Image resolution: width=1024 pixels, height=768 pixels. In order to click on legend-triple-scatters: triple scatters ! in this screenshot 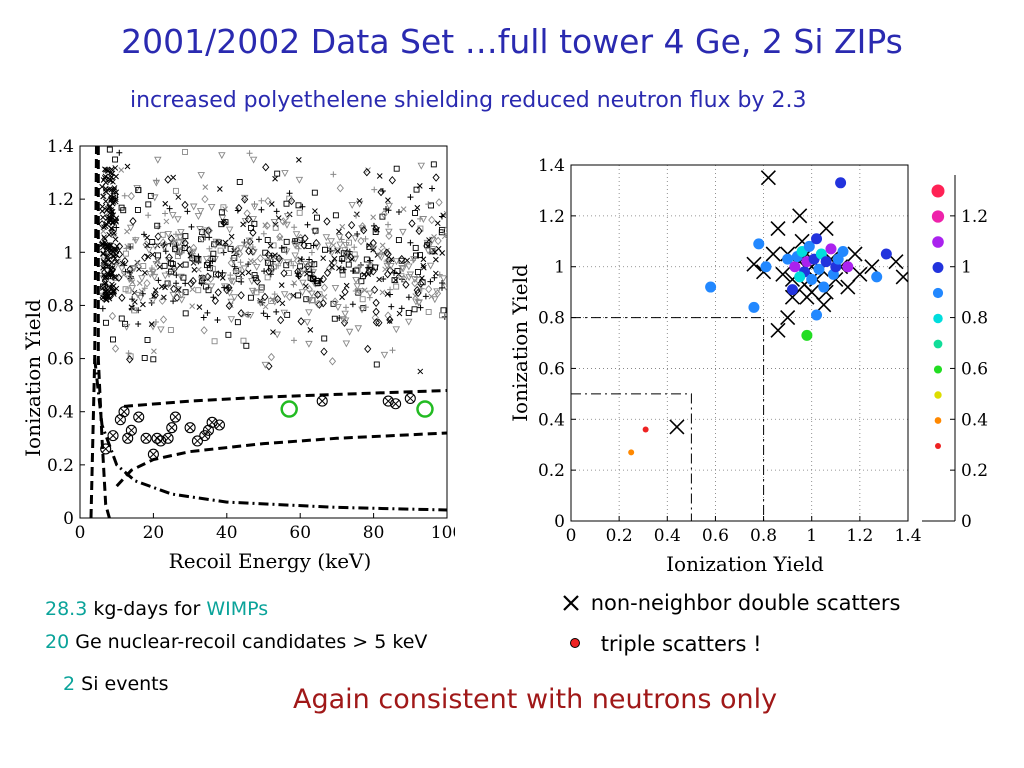, I will do `click(664, 644)`.